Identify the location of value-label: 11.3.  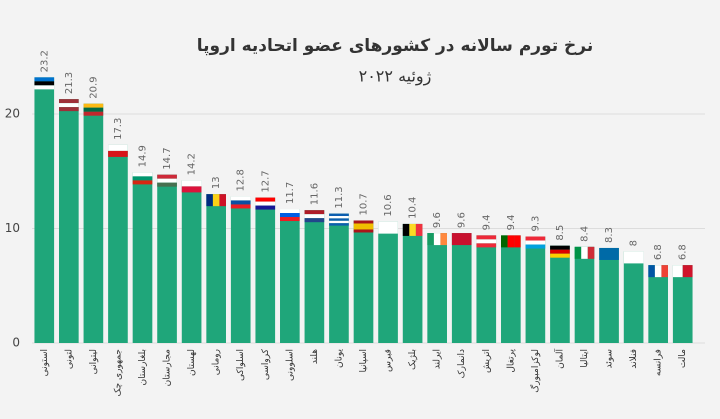
(339, 197).